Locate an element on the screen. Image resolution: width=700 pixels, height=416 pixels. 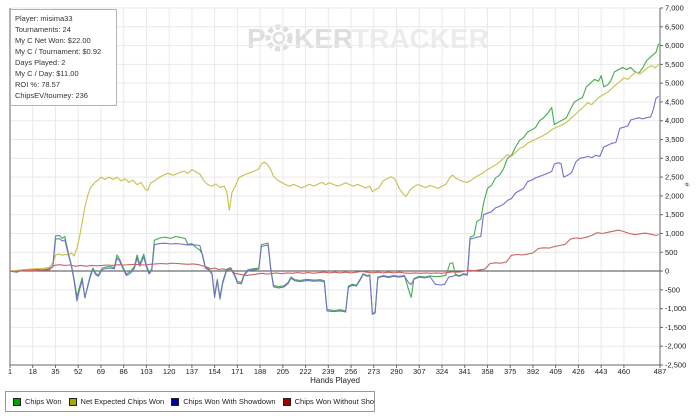
y-tick-label: 5,500 is located at coordinates (674, 64).